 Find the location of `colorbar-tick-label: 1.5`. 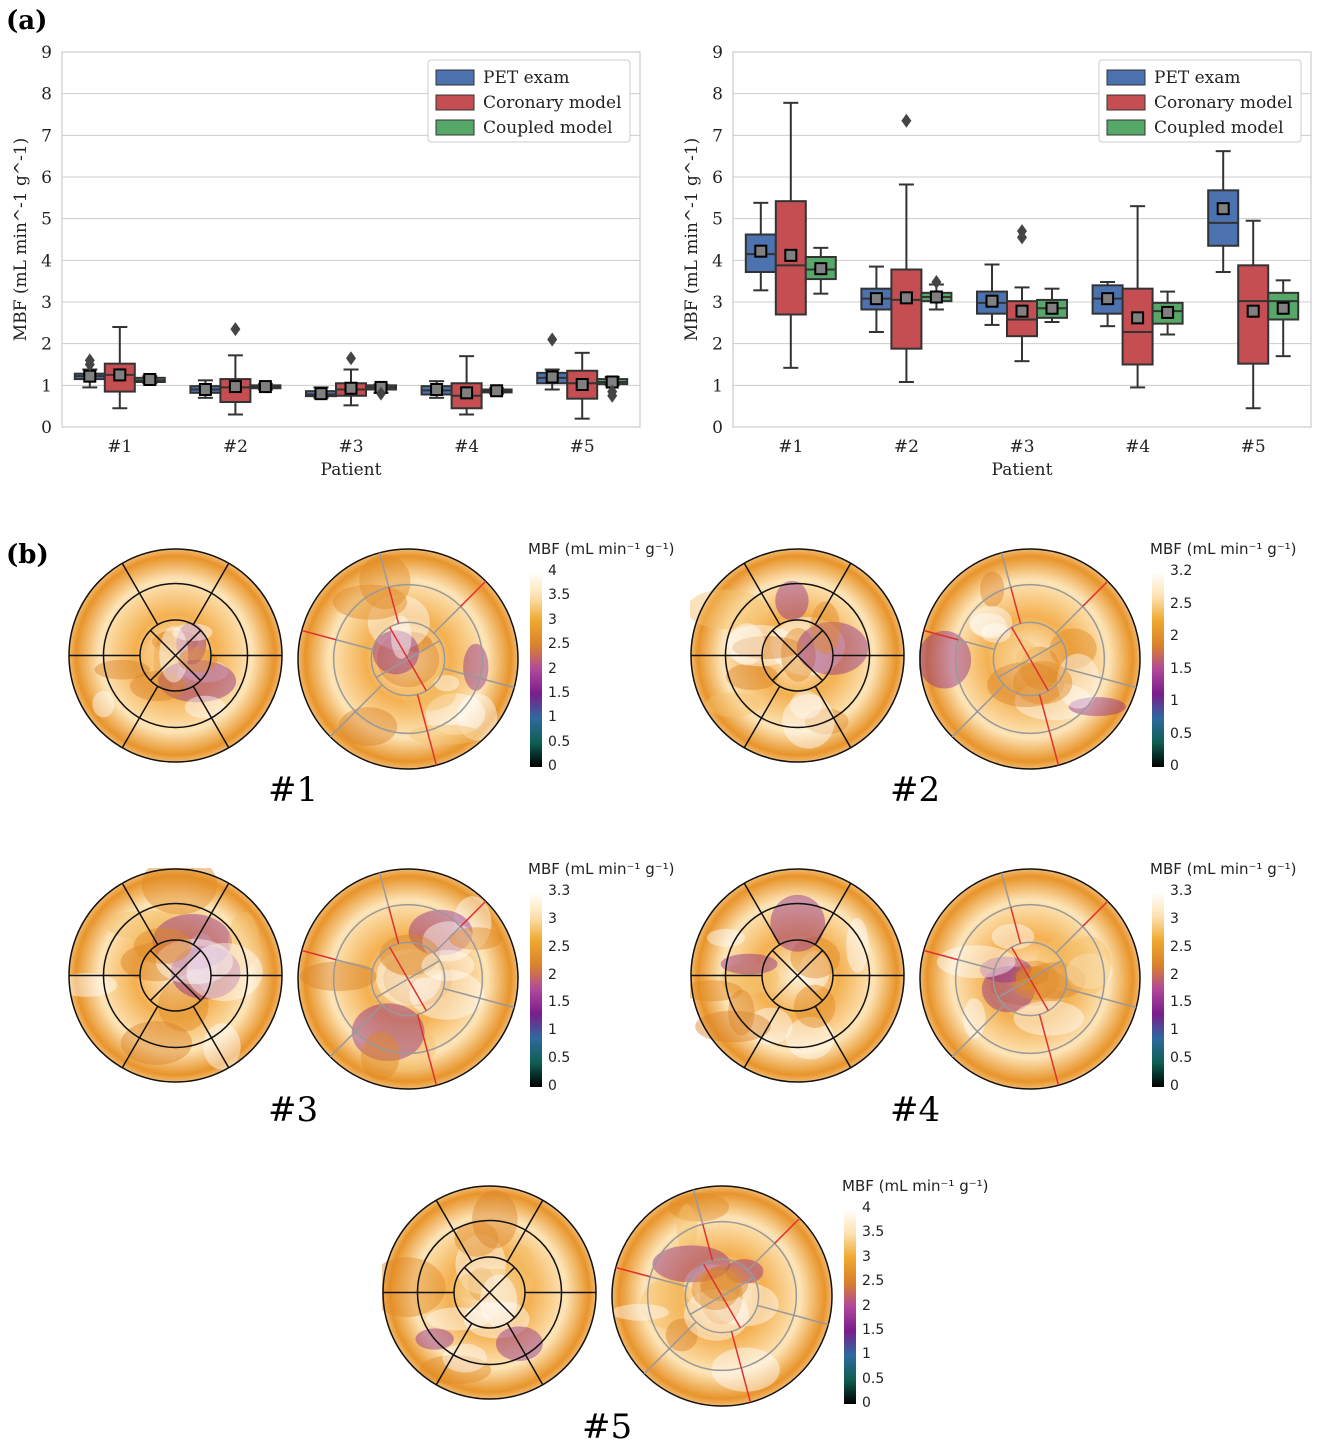

colorbar-tick-label: 1.5 is located at coordinates (559, 1002).